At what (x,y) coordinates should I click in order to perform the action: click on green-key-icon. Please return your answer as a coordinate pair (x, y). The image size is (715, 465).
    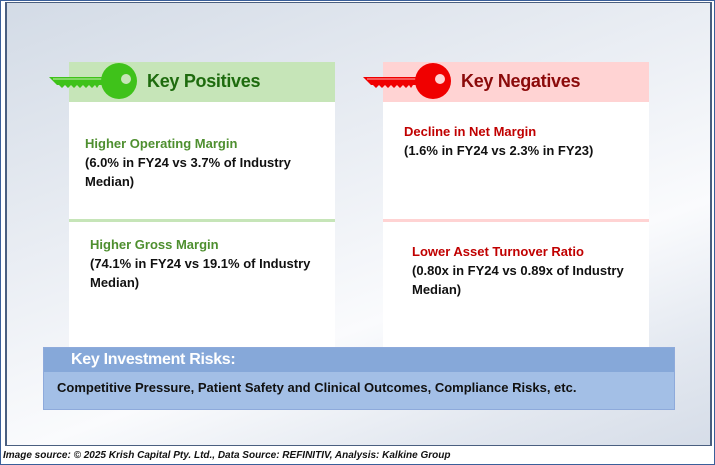
    Looking at the image, I should click on (93, 81).